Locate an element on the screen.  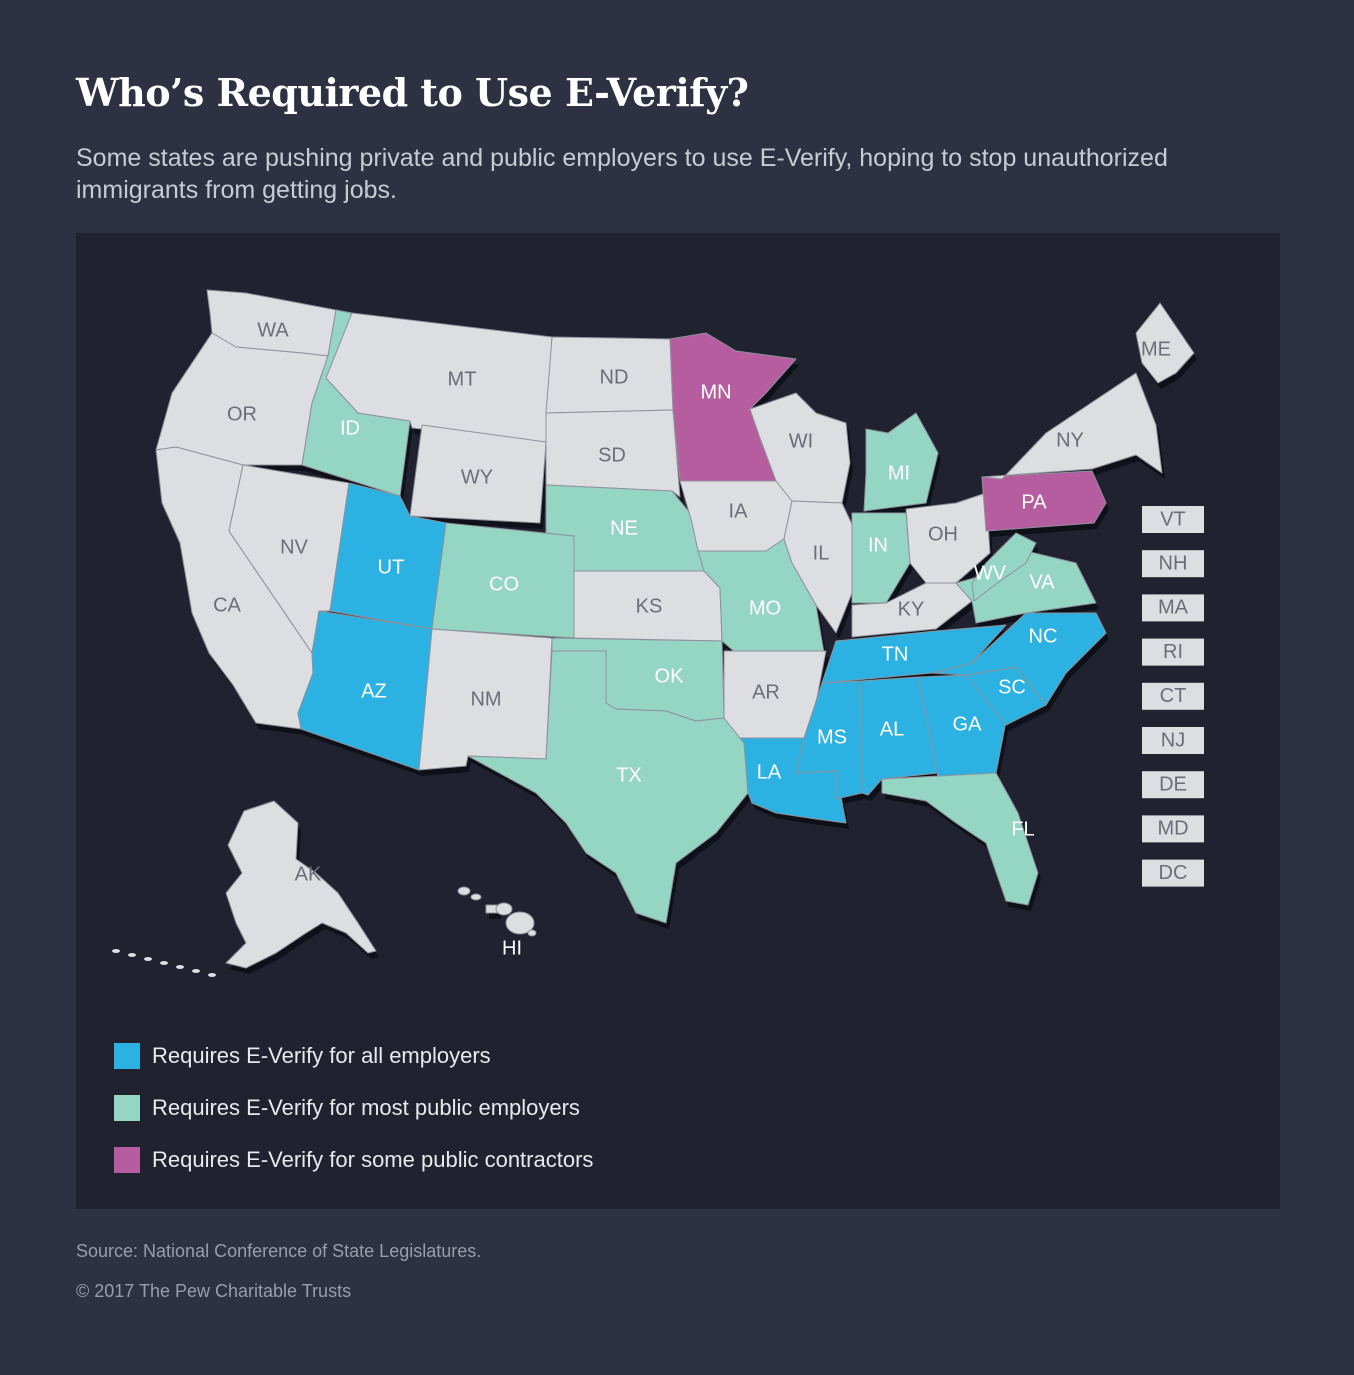
state-wv is located at coordinates (1004, 567).